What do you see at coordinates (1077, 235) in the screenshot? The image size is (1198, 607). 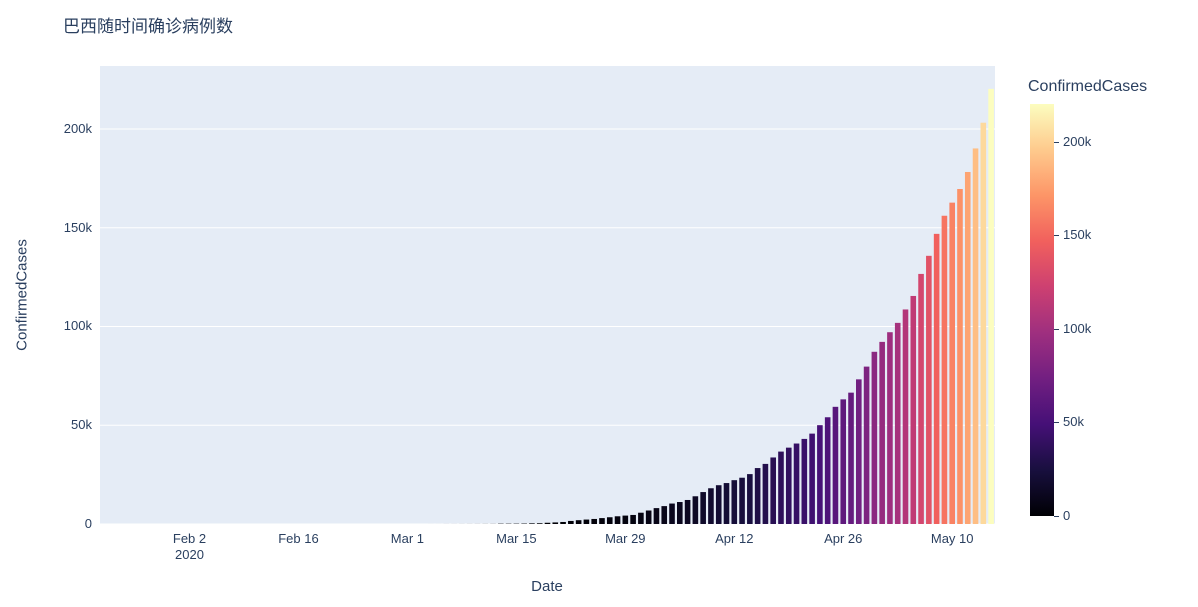 I see `colorbar-tick-label: 150k` at bounding box center [1077, 235].